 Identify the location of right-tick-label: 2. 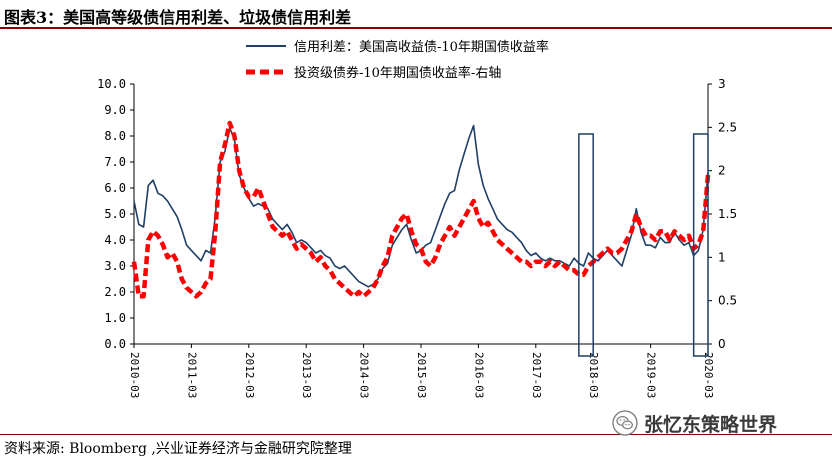
(722, 171).